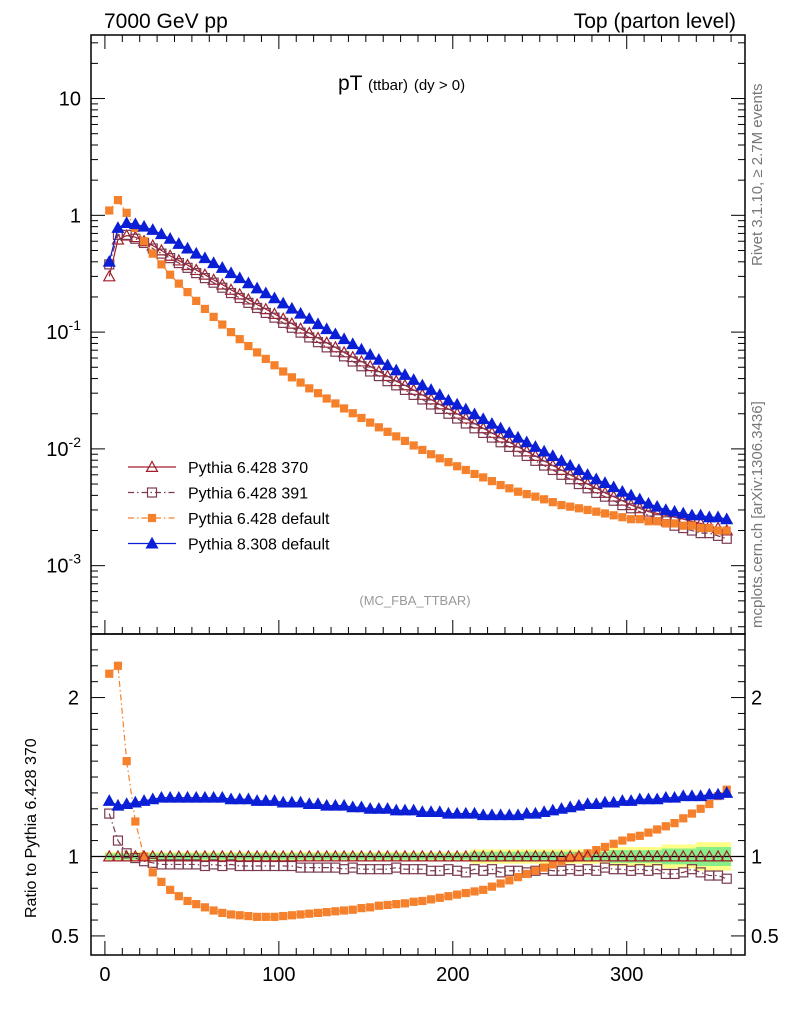 This screenshot has height=1024, width=786. I want to click on ratio-ytick-label-right: 1, so click(756, 857).